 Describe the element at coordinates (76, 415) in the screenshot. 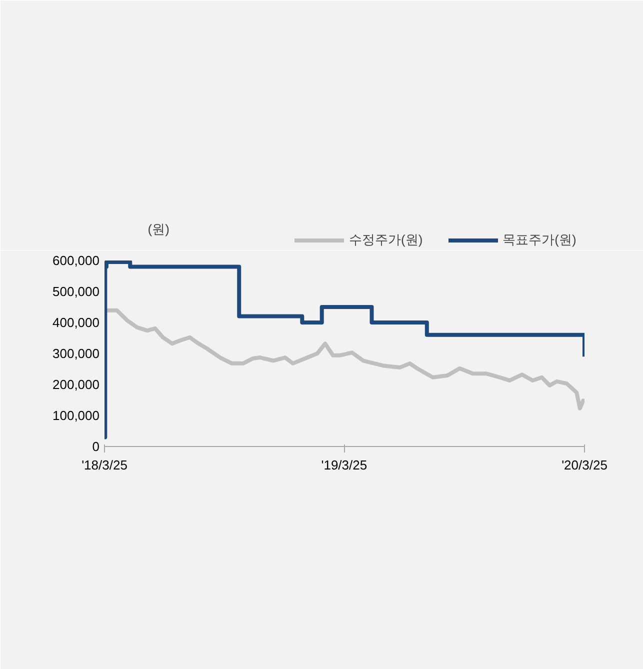

I see `y-tick-label: 100,000` at that location.